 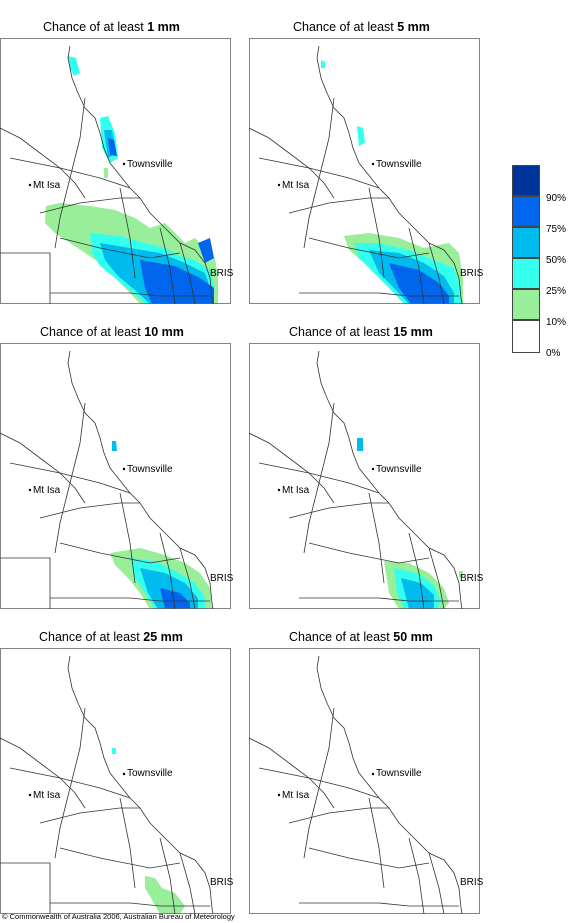 I want to click on panel-title-50mm: Chance of at least 50 mm, so click(x=361, y=637).